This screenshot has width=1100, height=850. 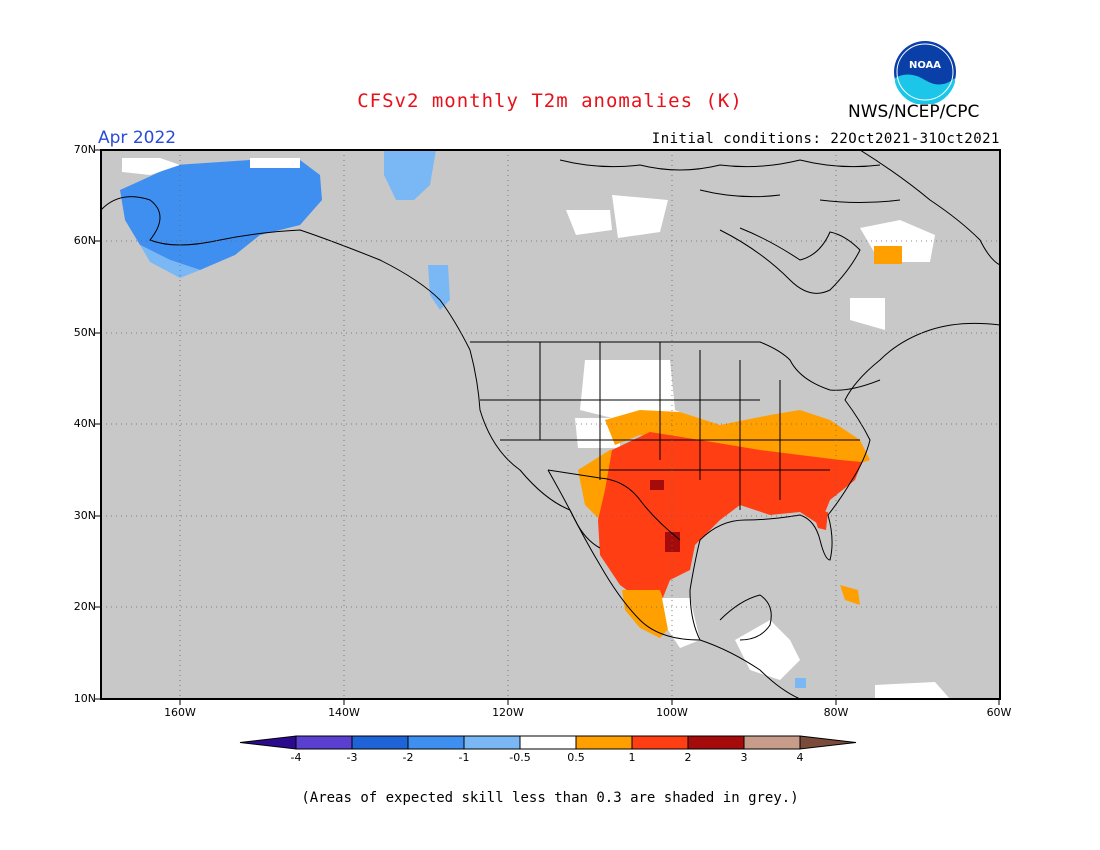 I want to click on baja, so click(x=574, y=509).